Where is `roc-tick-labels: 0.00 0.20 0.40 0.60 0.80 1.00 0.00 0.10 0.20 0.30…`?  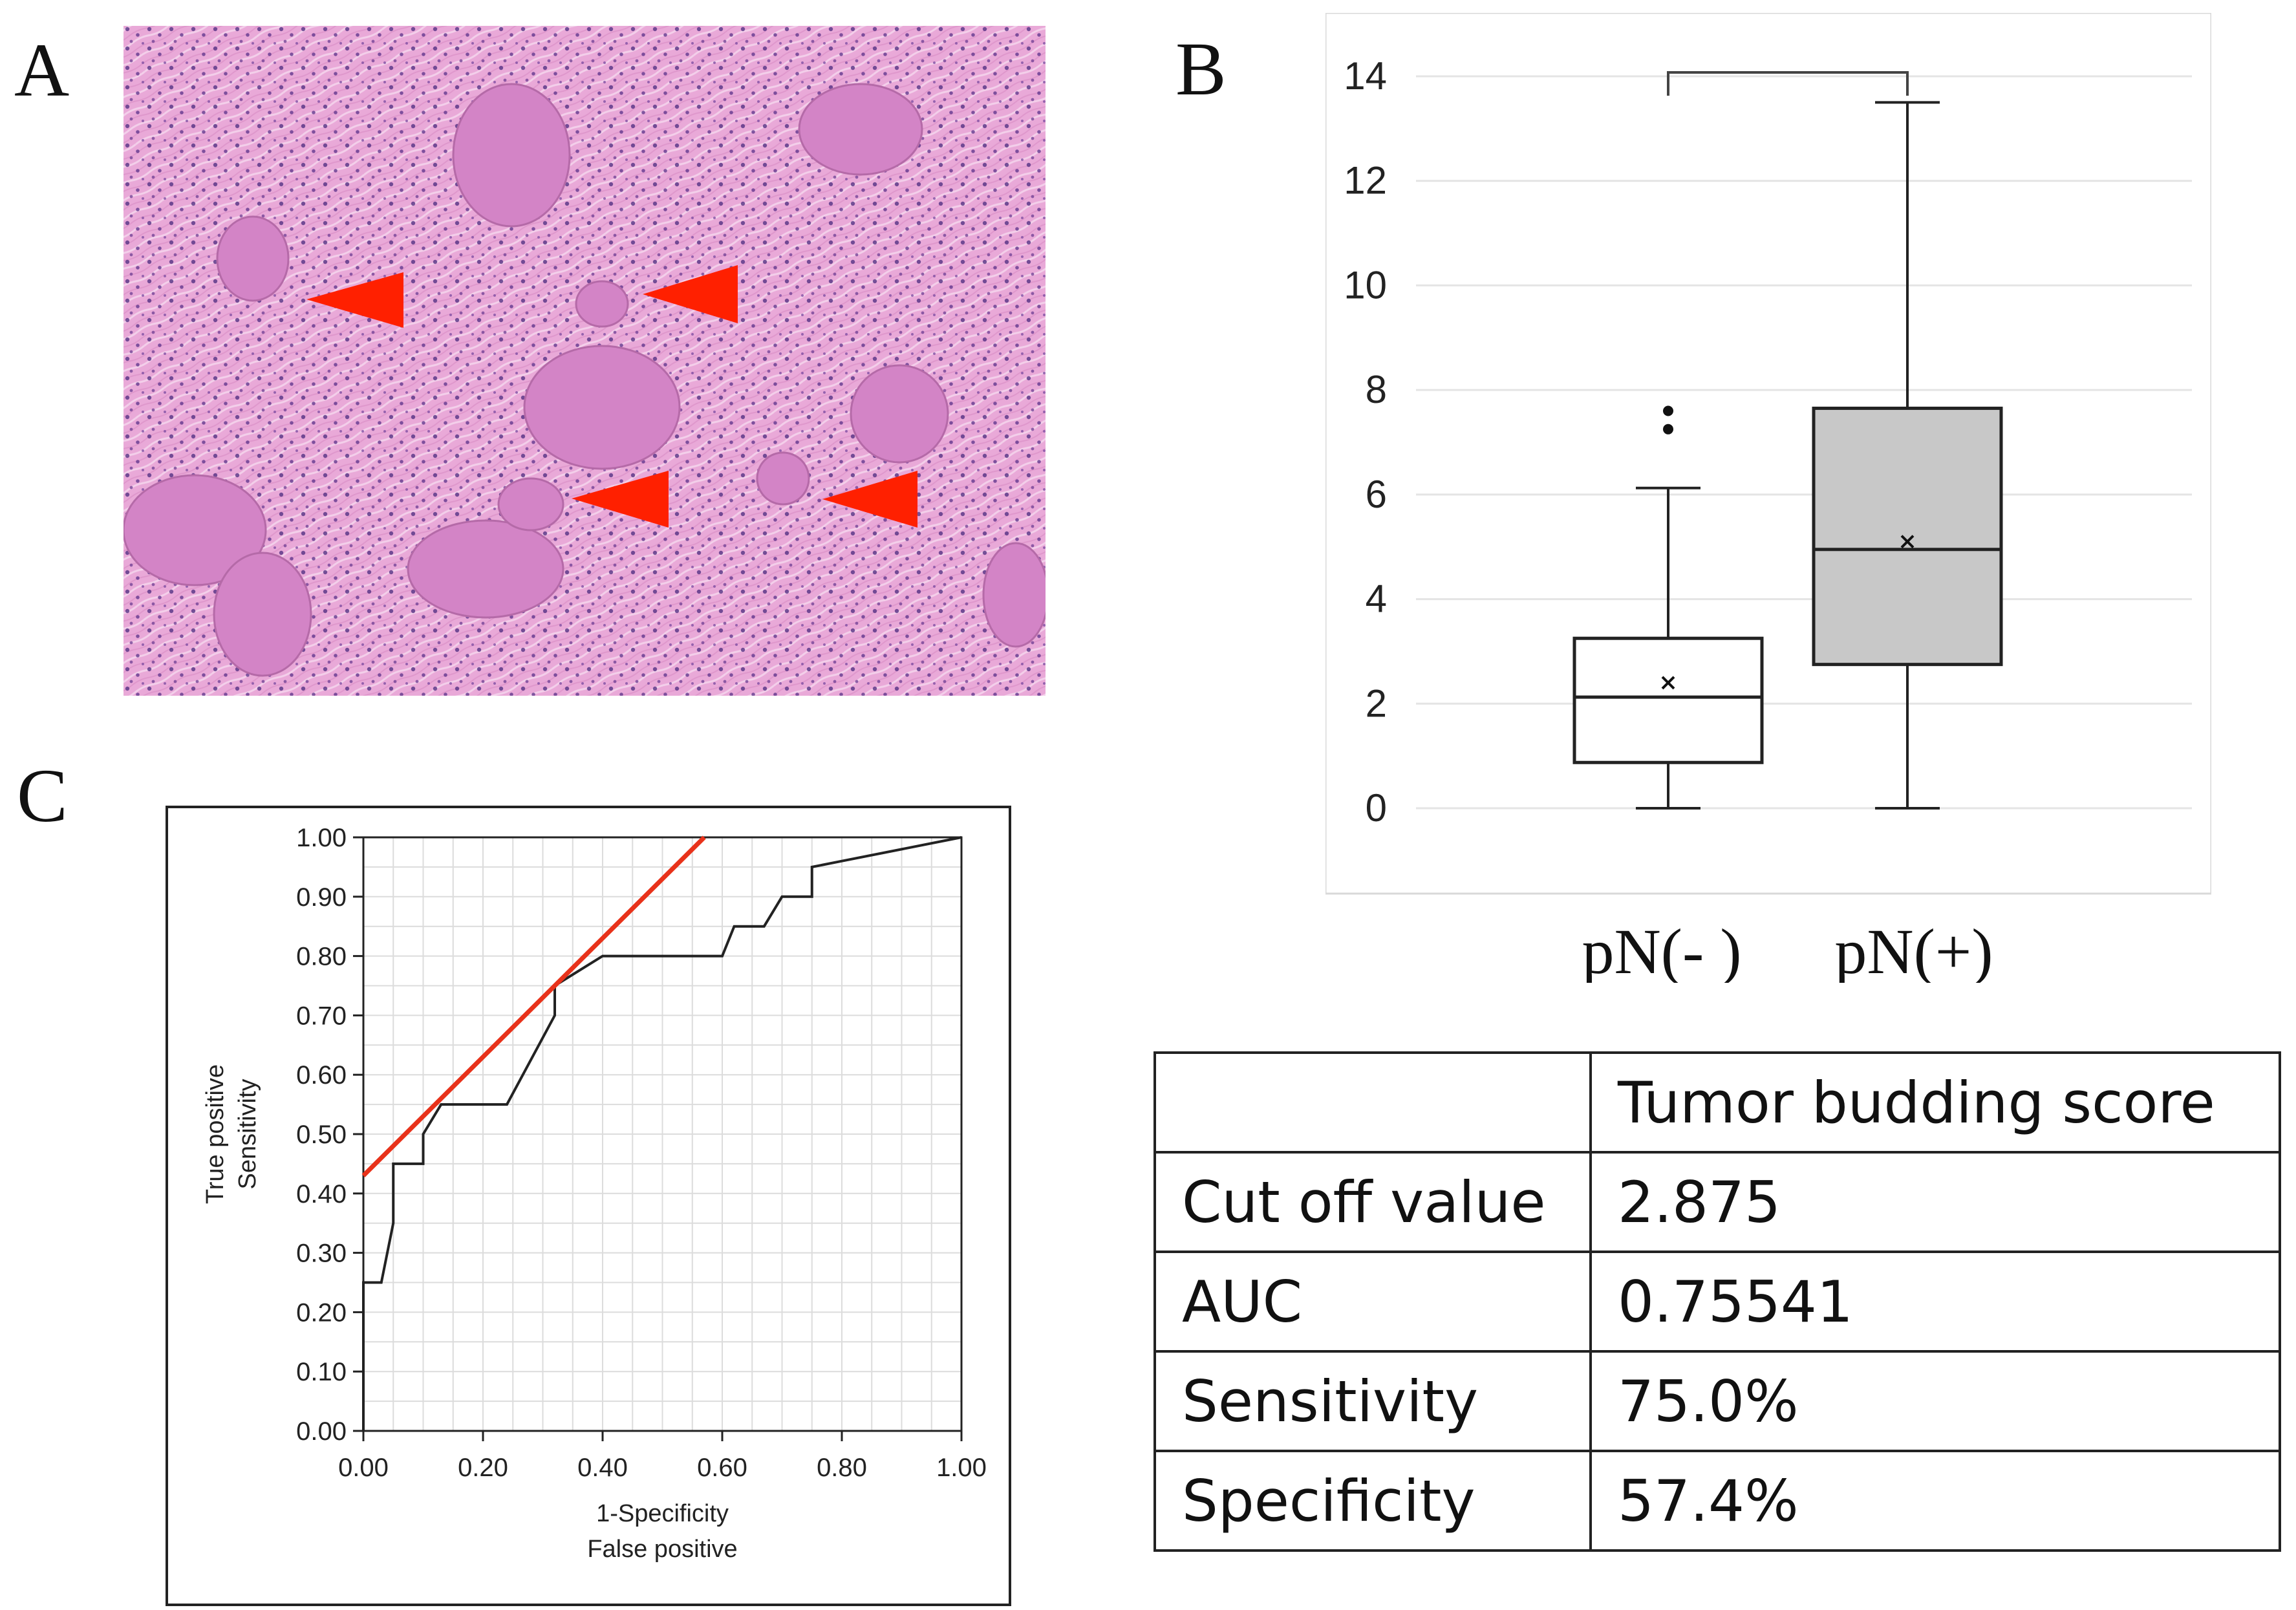 roc-tick-labels: 0.00 0.20 0.40 0.60 0.80 1.00 0.00 0.10 0.20 0.30… is located at coordinates (642, 1153).